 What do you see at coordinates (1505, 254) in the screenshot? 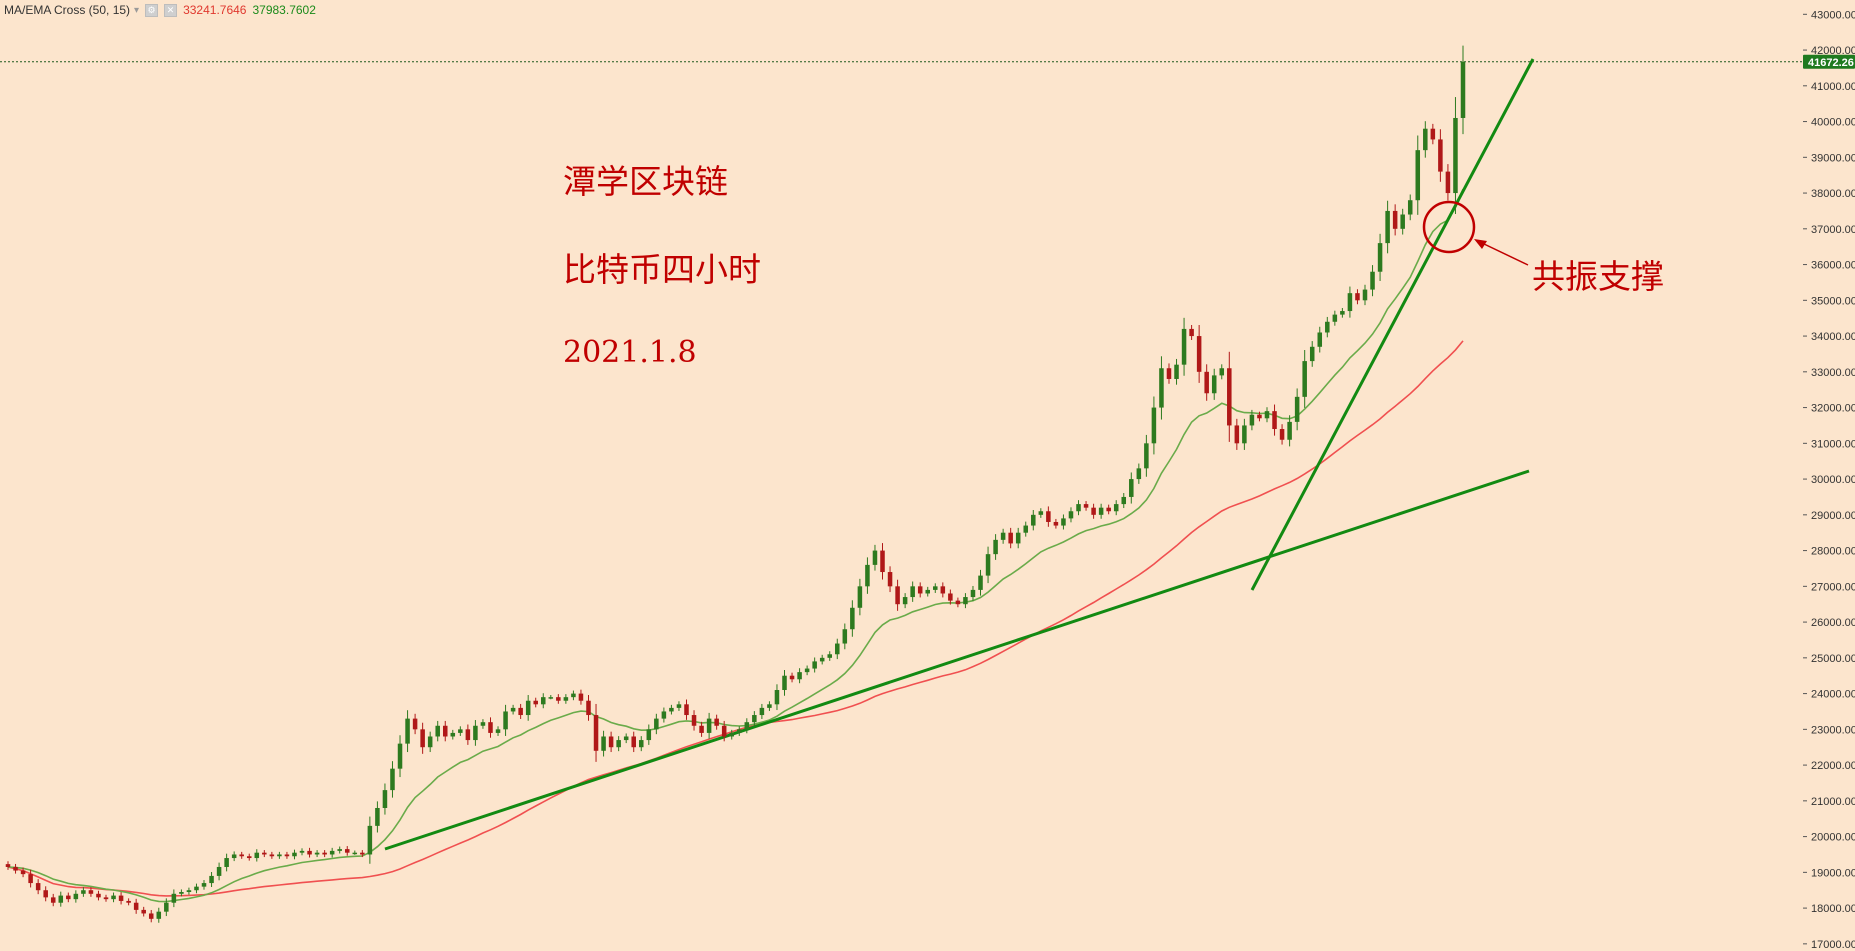
I see `callout-arrow-line` at bounding box center [1505, 254].